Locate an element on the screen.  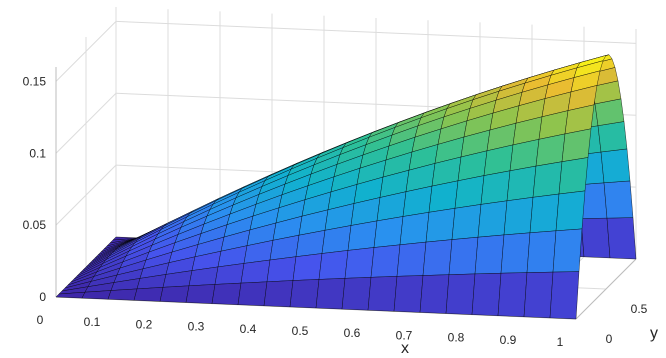
z-tick-label: 0 is located at coordinates (42, 297).